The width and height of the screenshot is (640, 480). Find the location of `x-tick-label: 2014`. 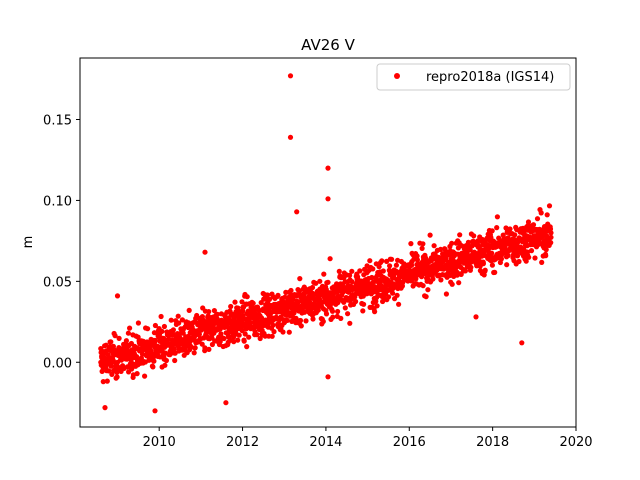

x-tick-label: 2014 is located at coordinates (325, 442).